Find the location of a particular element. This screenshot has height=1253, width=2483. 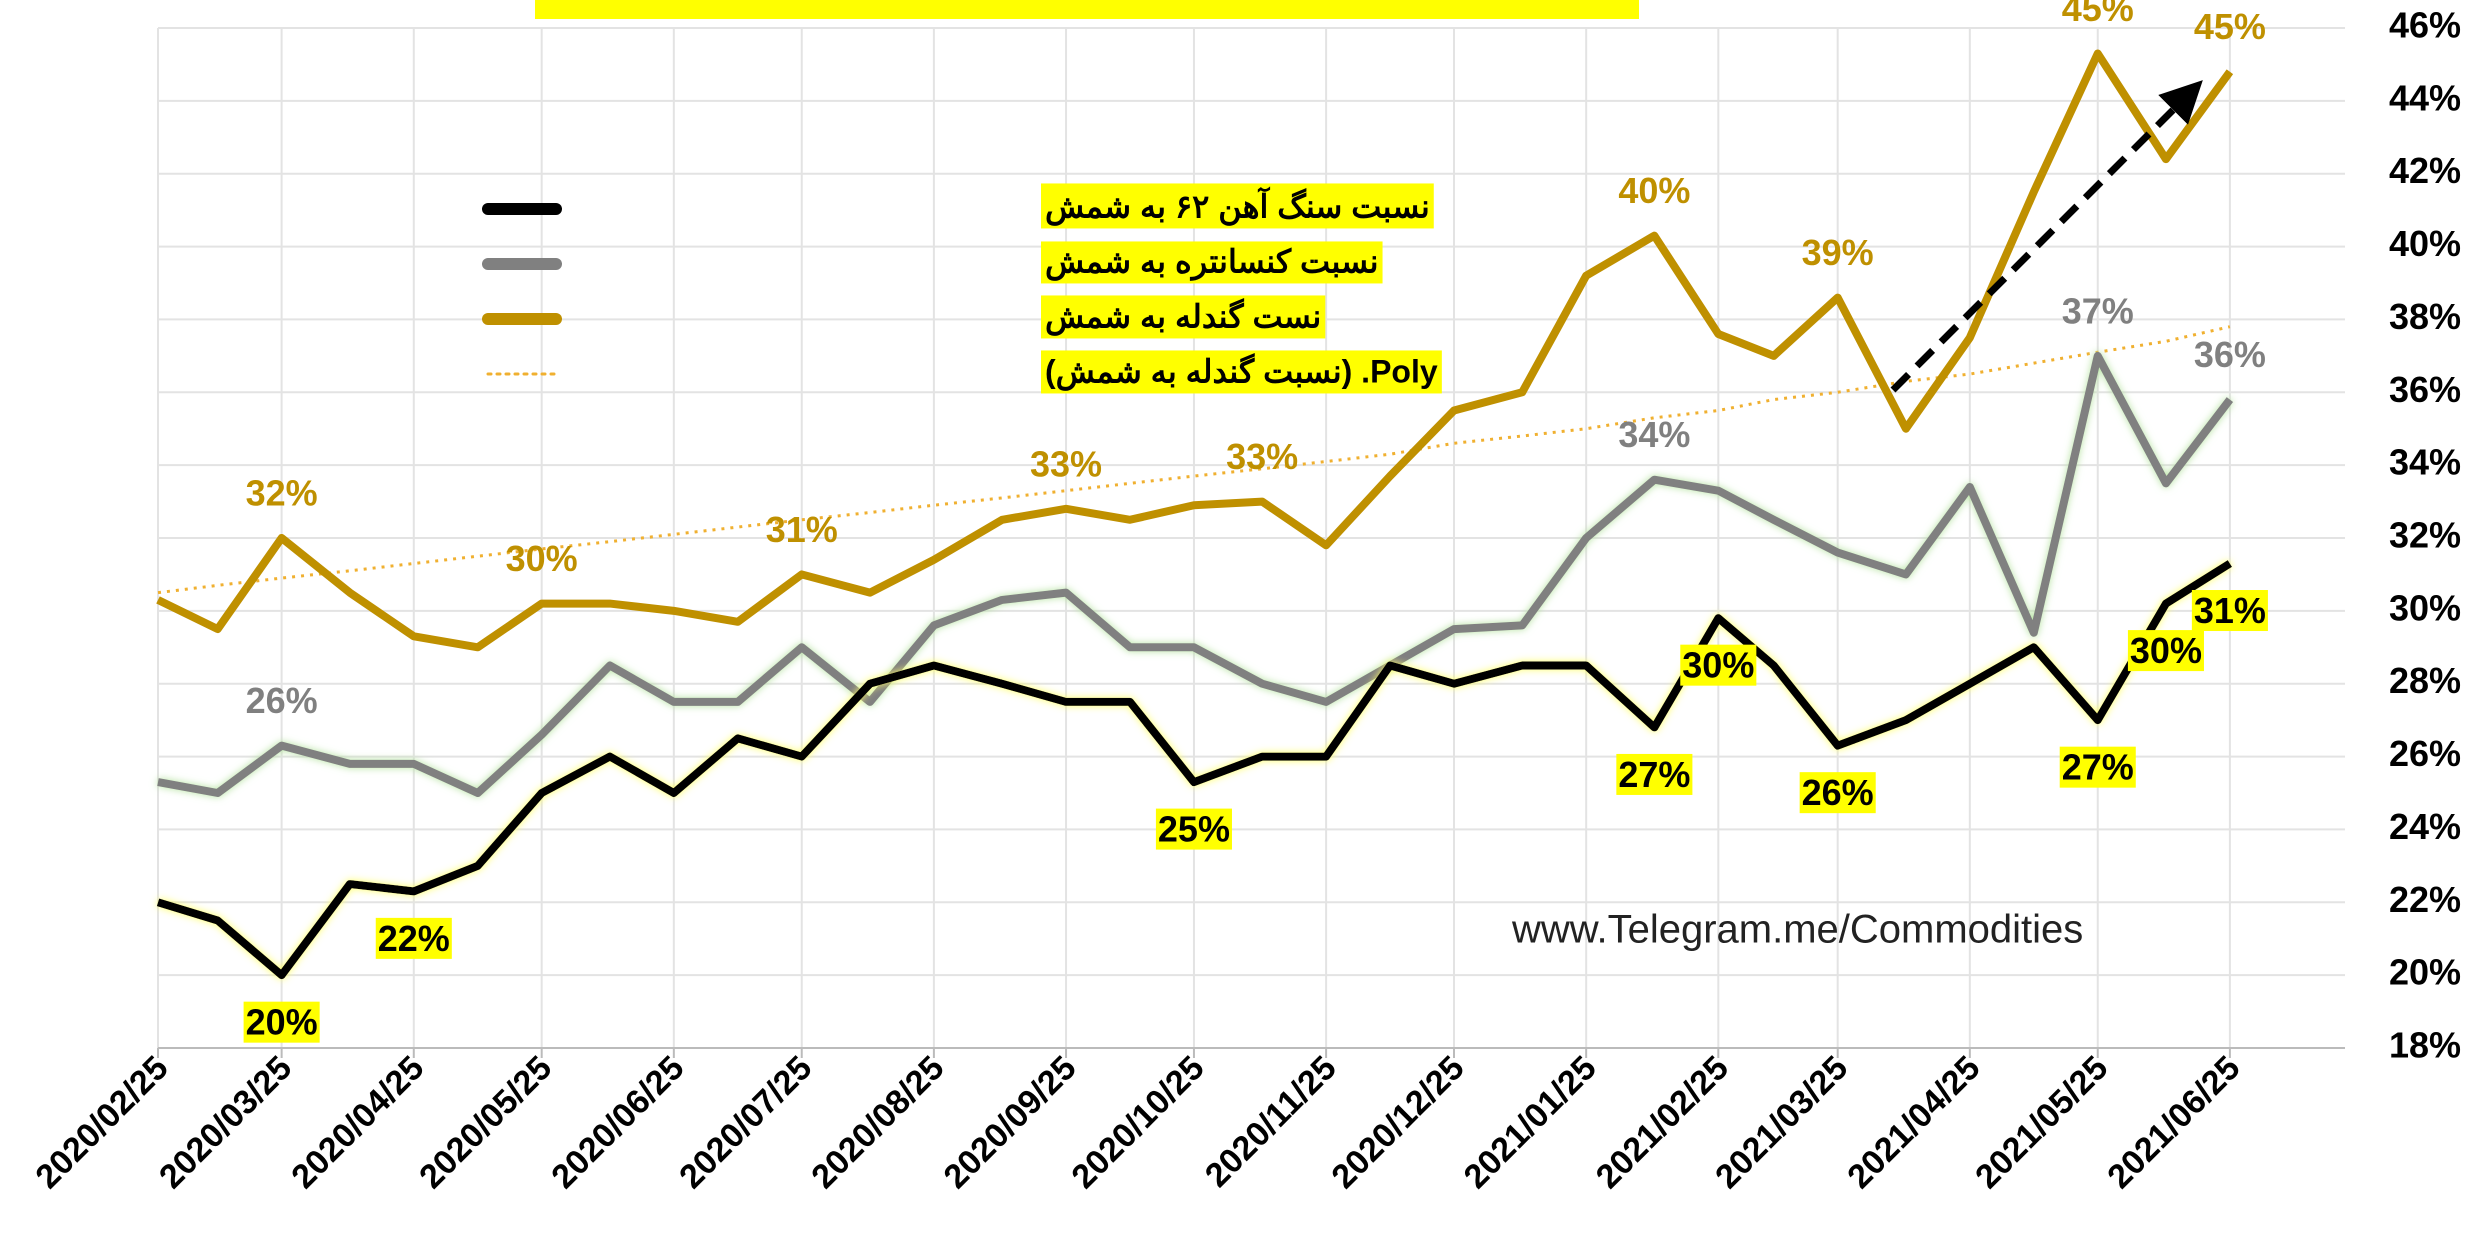

y-tick-label: 44% is located at coordinates (2425, 97).